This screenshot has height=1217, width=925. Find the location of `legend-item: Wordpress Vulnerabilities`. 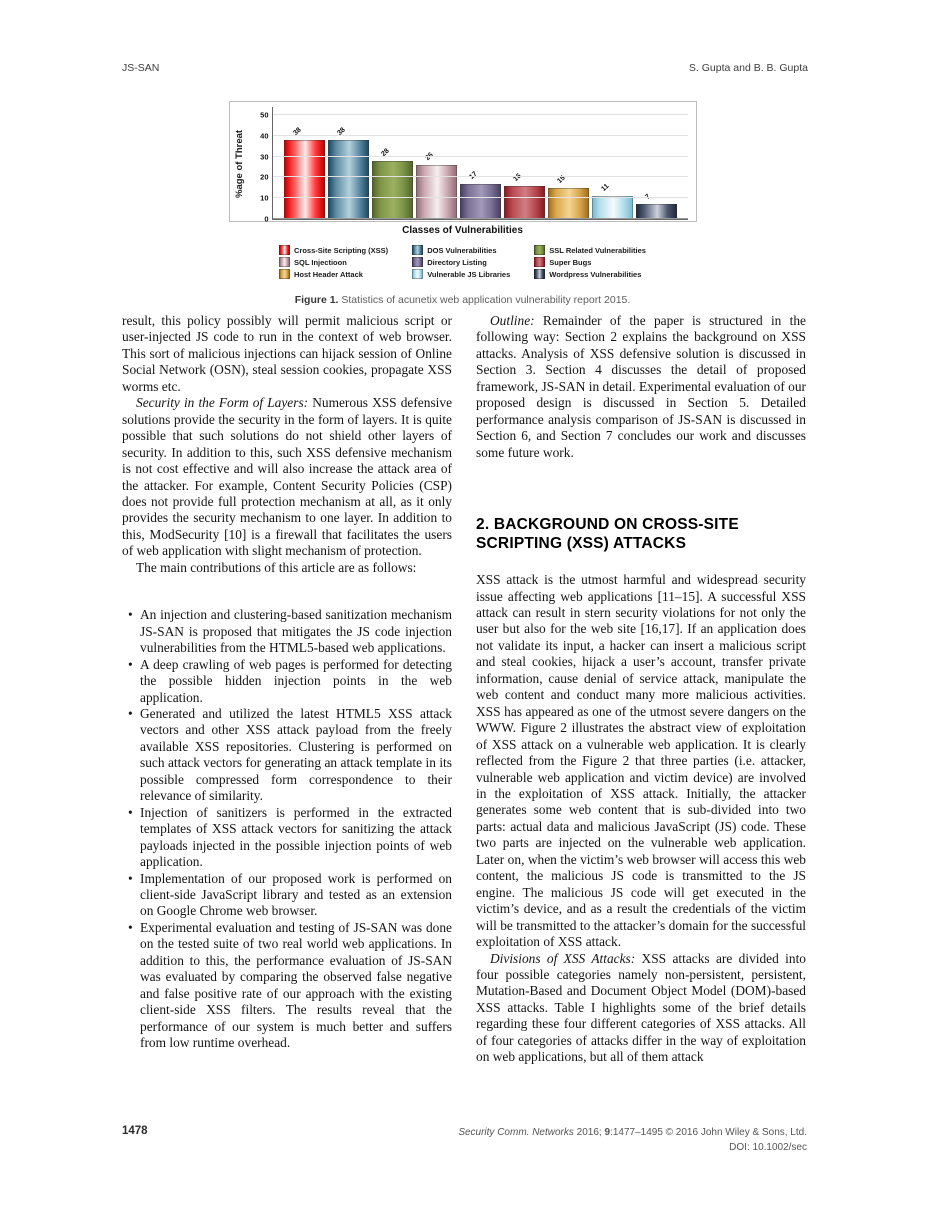

legend-item: Wordpress Vulnerabilities is located at coordinates (590, 274).